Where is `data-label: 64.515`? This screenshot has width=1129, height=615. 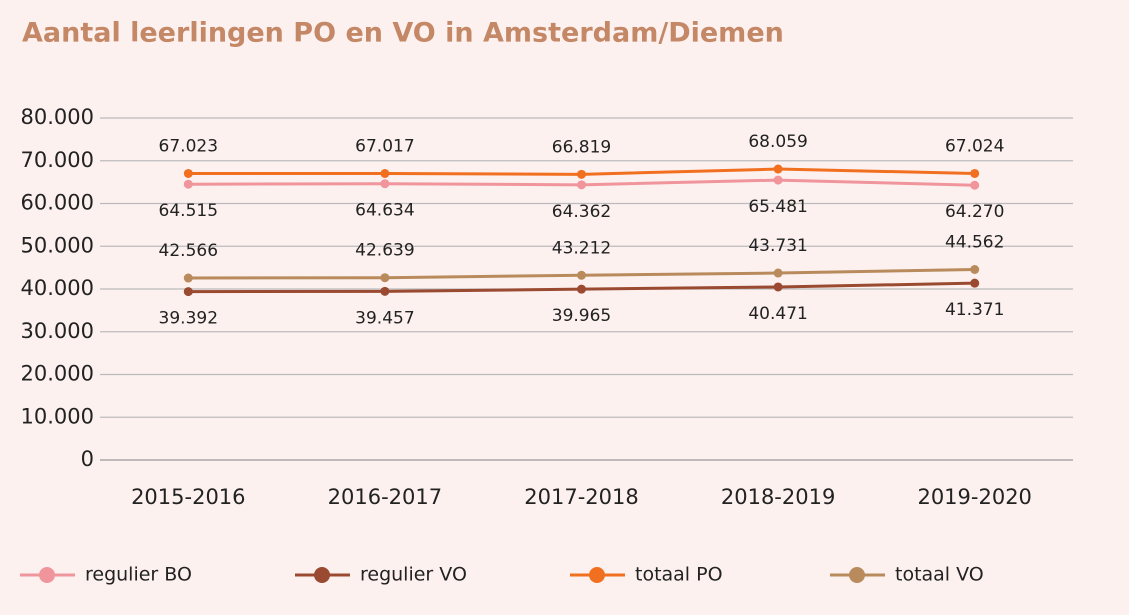
data-label: 64.515 is located at coordinates (188, 211).